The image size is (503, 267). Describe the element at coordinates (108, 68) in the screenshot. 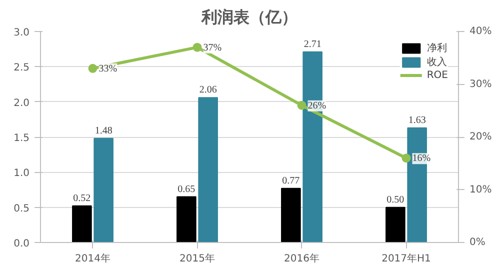

I see `data-label: 33%` at that location.